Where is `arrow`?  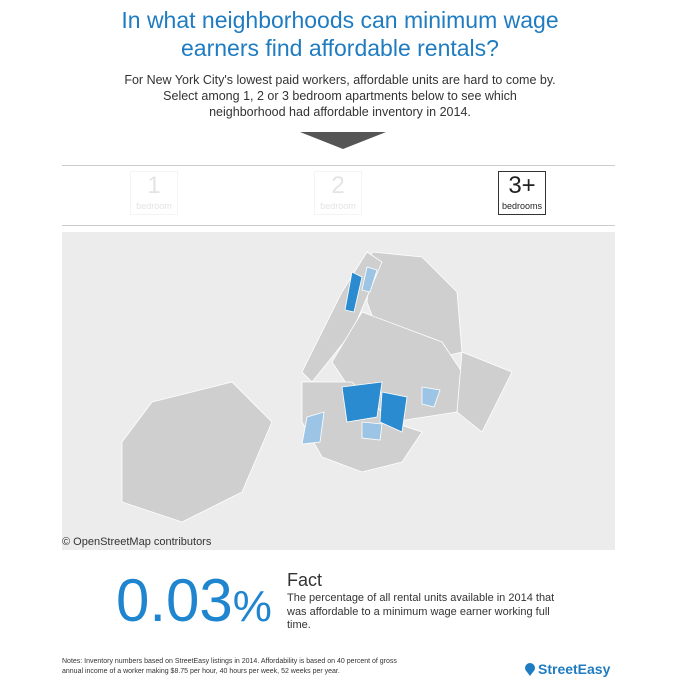
arrow is located at coordinates (343, 140).